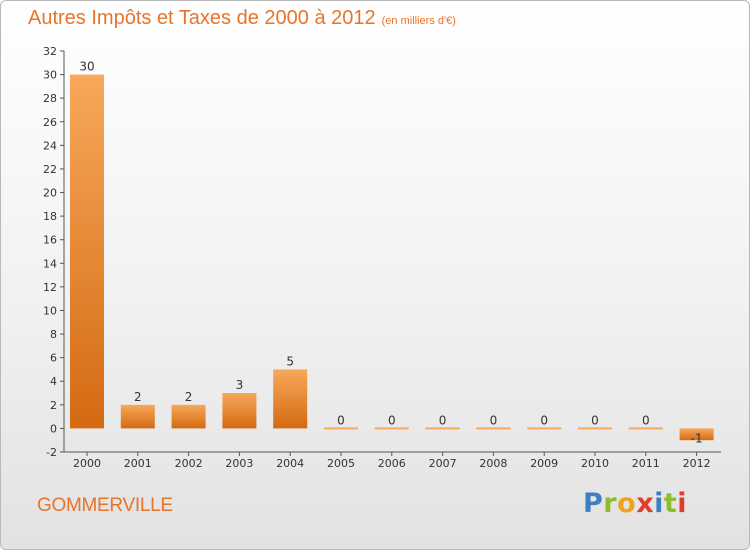 The image size is (750, 550). Describe the element at coordinates (595, 463) in the screenshot. I see `x-tick-label: 2010` at that location.